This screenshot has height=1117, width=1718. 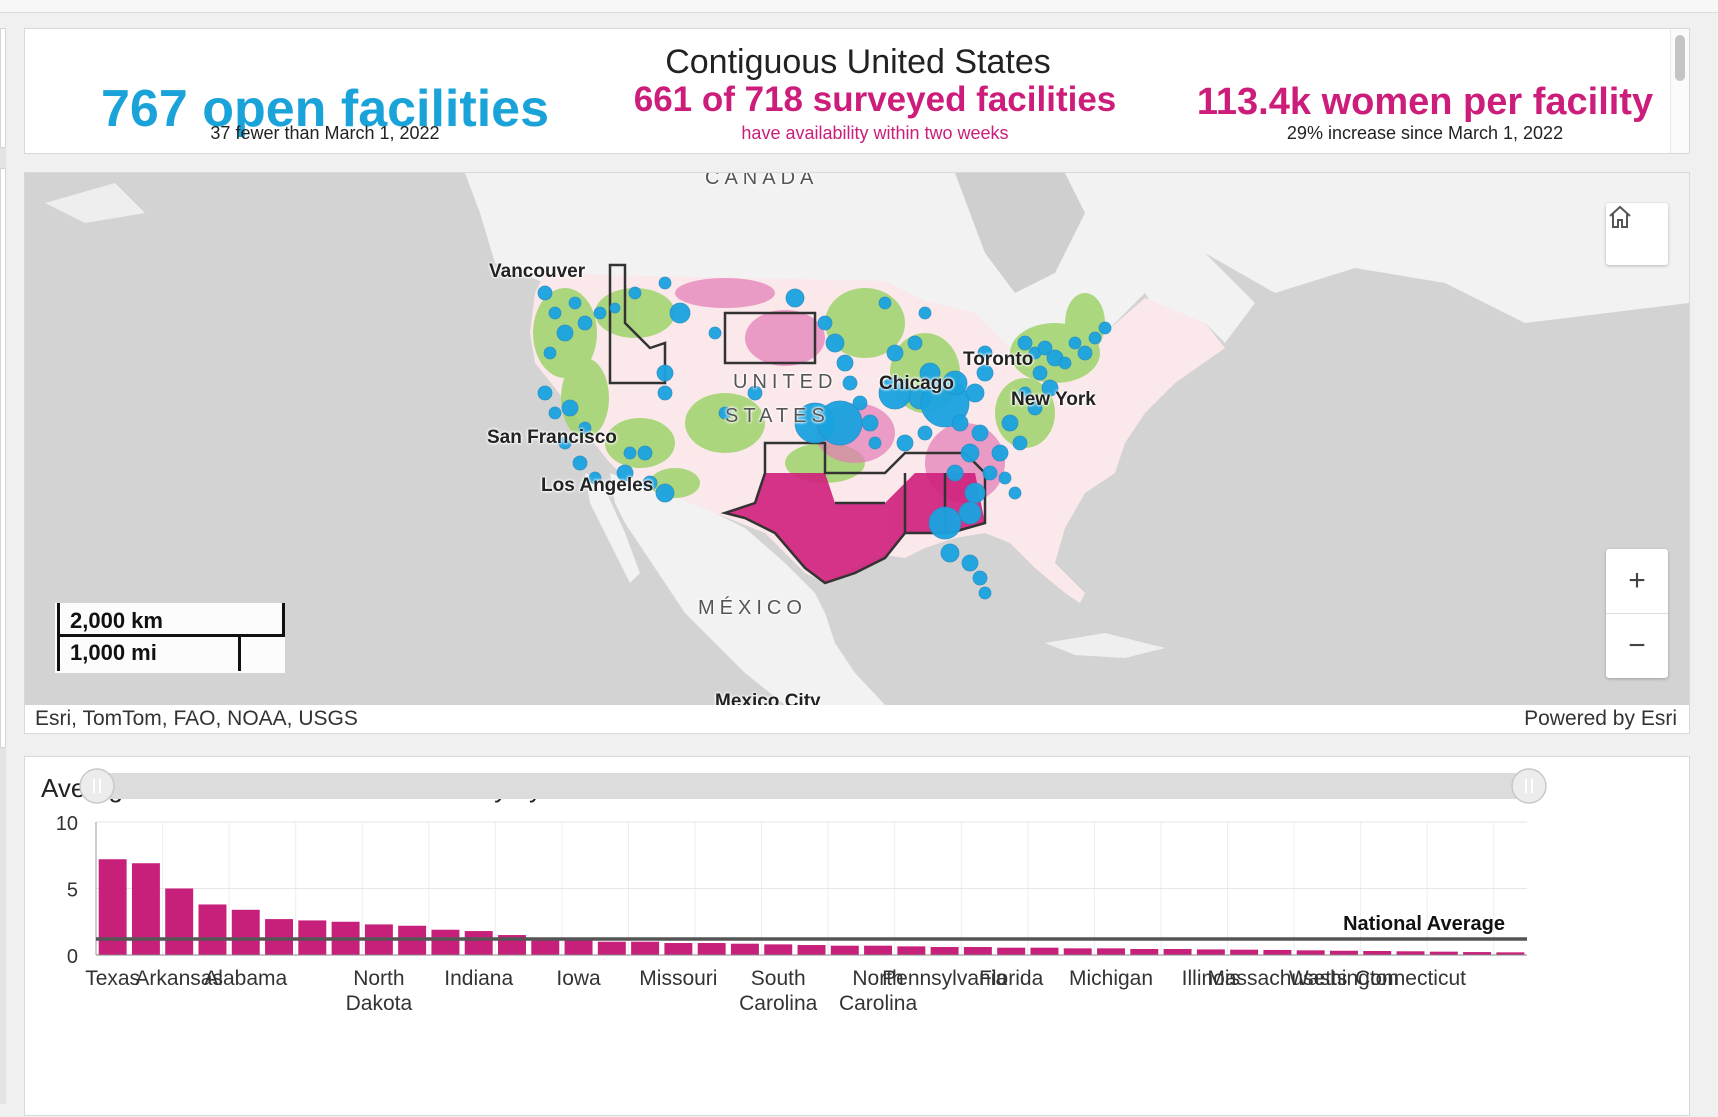 I want to click on scale-mi: 1,000 mi, so click(x=149, y=654).